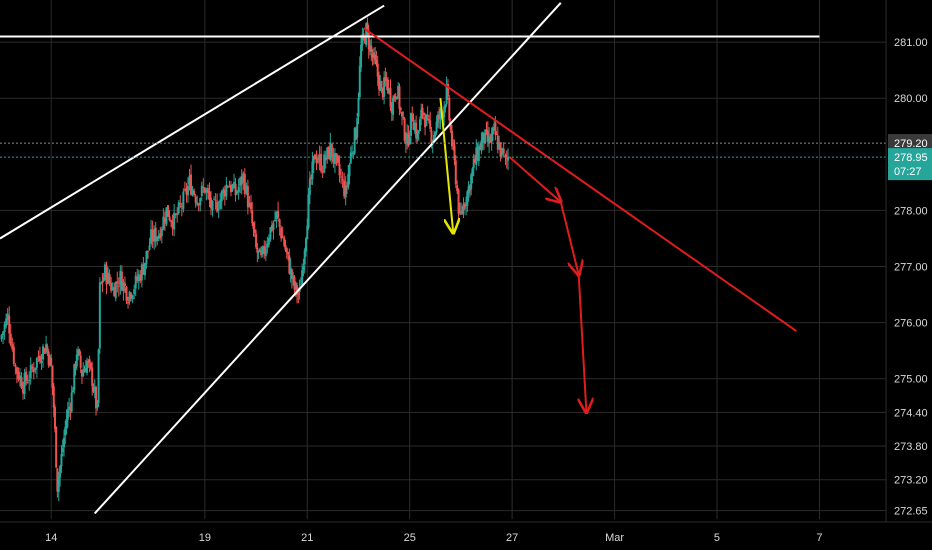  I want to click on time-axis, so click(466, 536).